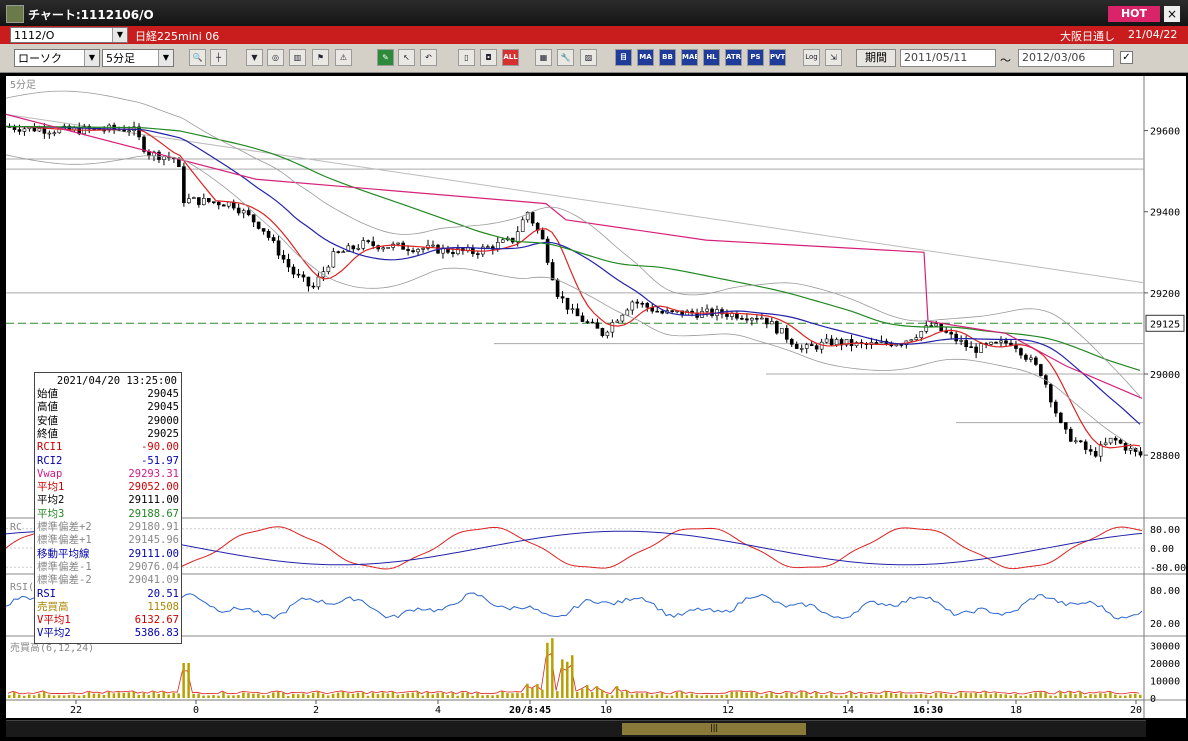  Describe the element at coordinates (576, 728) in the screenshot. I see `time-scrollbar: |||` at that location.